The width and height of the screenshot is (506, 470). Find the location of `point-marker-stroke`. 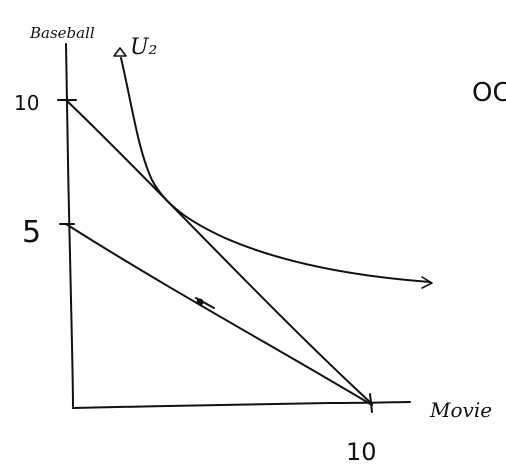

point-marker-stroke is located at coordinates (205, 303).